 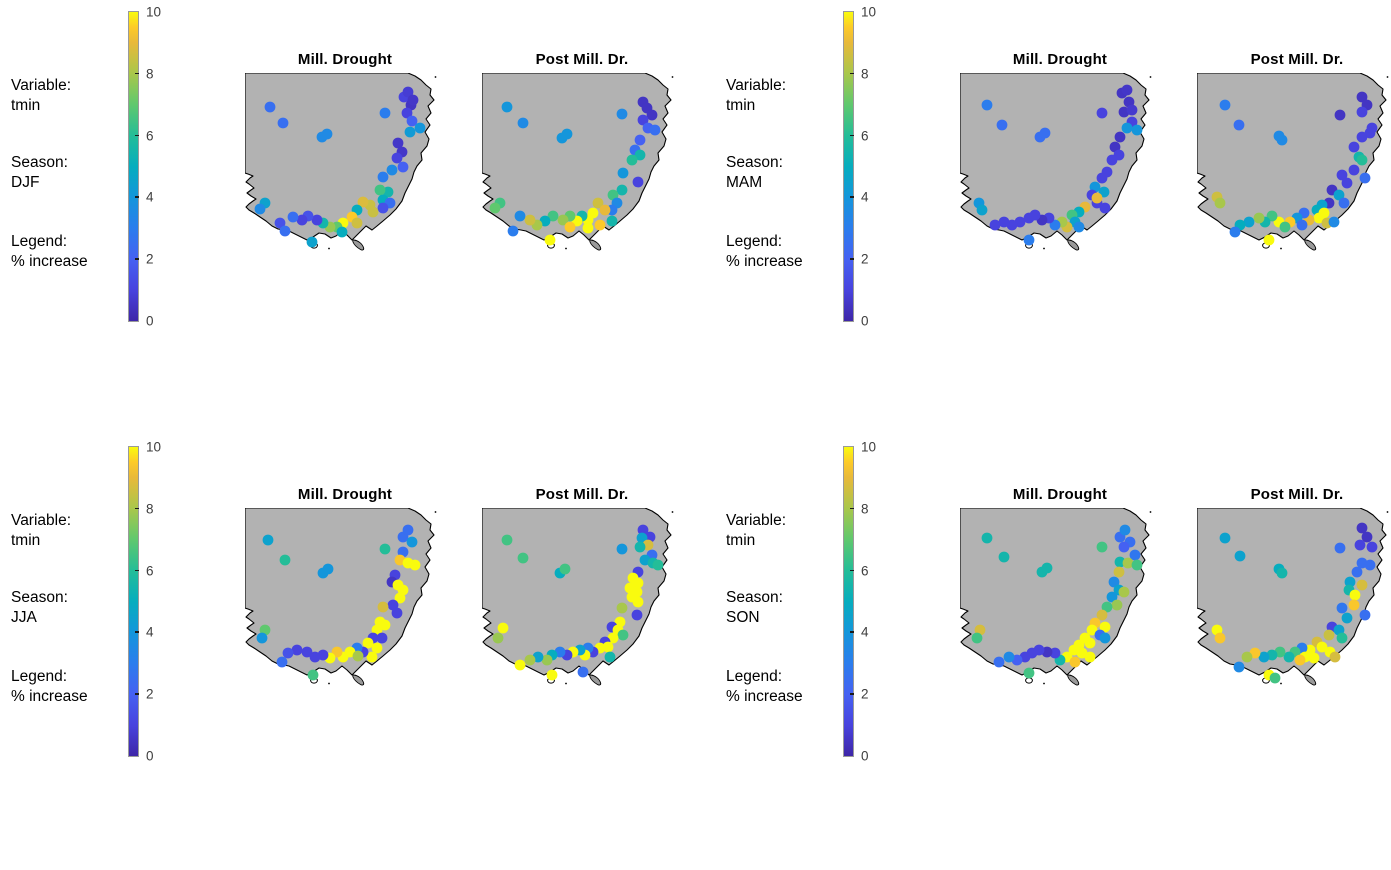 I want to click on season-value: MAM, so click(x=744, y=182).